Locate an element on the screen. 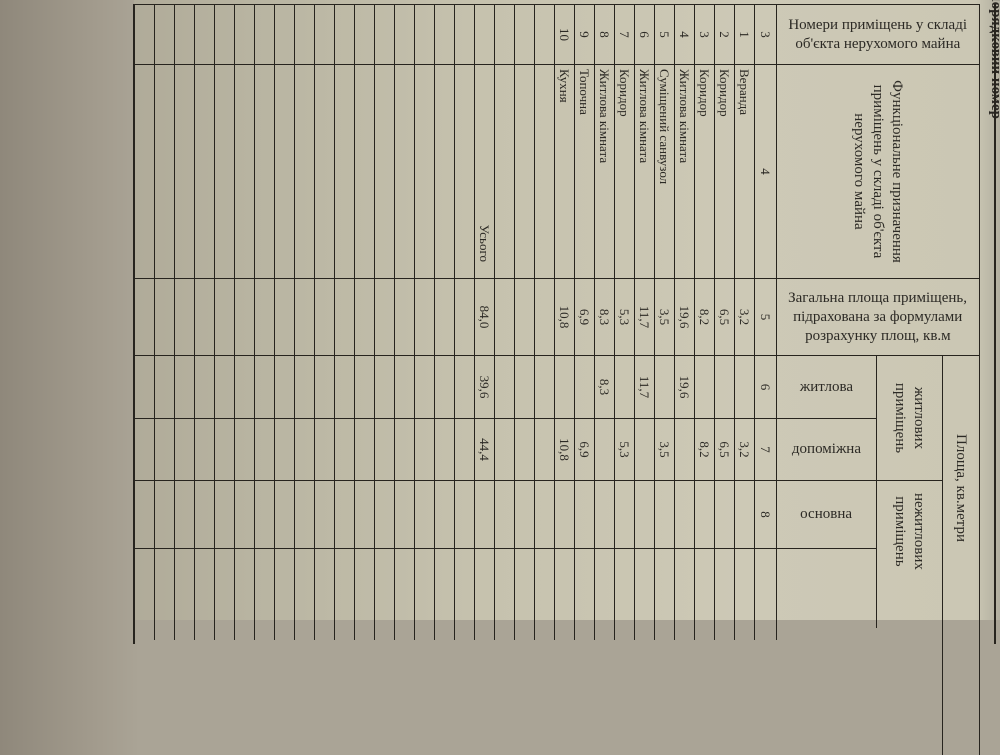 This screenshot has width=1000, height=755. room-main-cell is located at coordinates (585, 514).